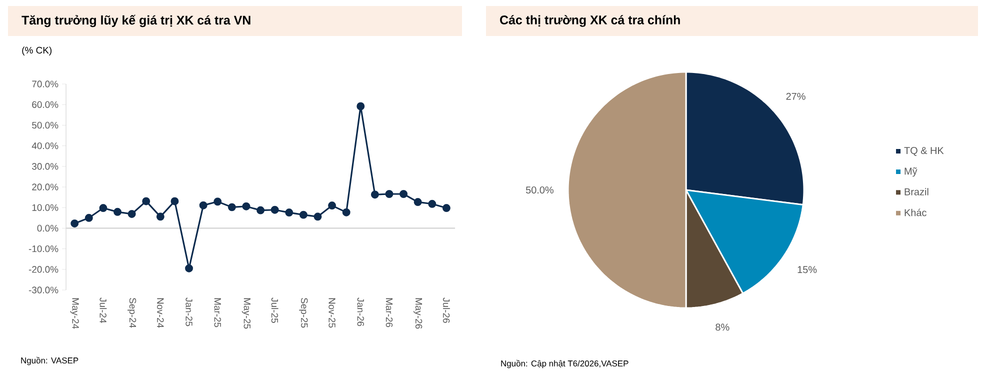 This screenshot has width=986, height=371. I want to click on x-tick-label: Jan-26, so click(360, 312).